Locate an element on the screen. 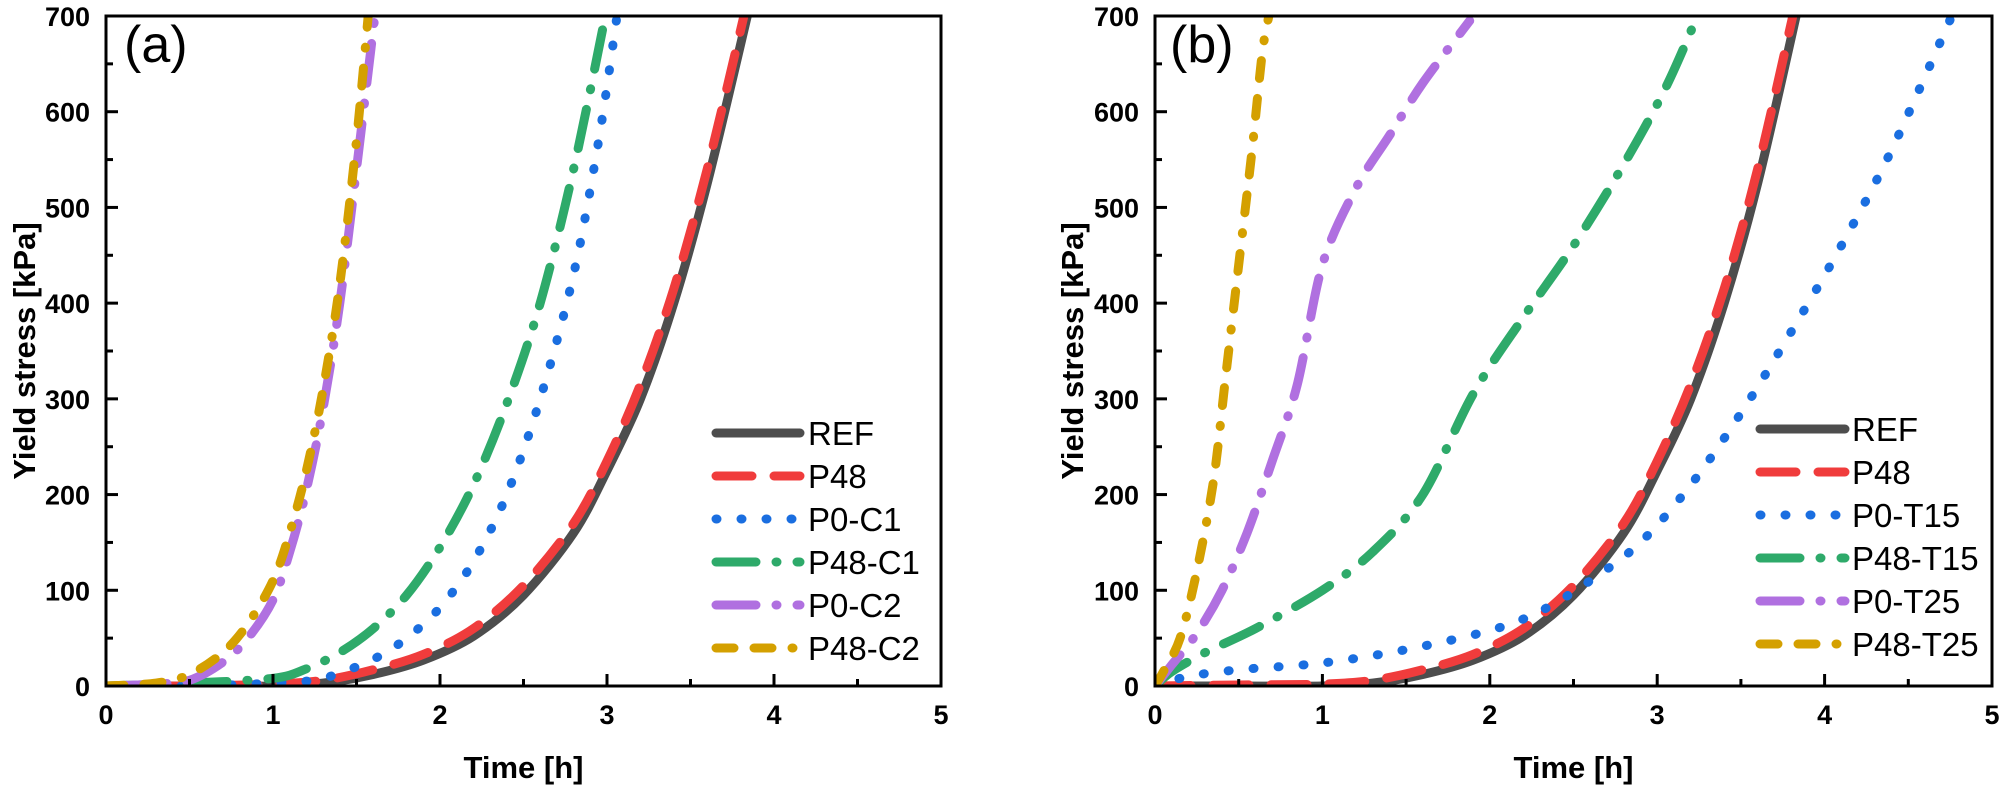 The height and width of the screenshot is (793, 2000). series-line-p0-c2 is located at coordinates (243, 351).